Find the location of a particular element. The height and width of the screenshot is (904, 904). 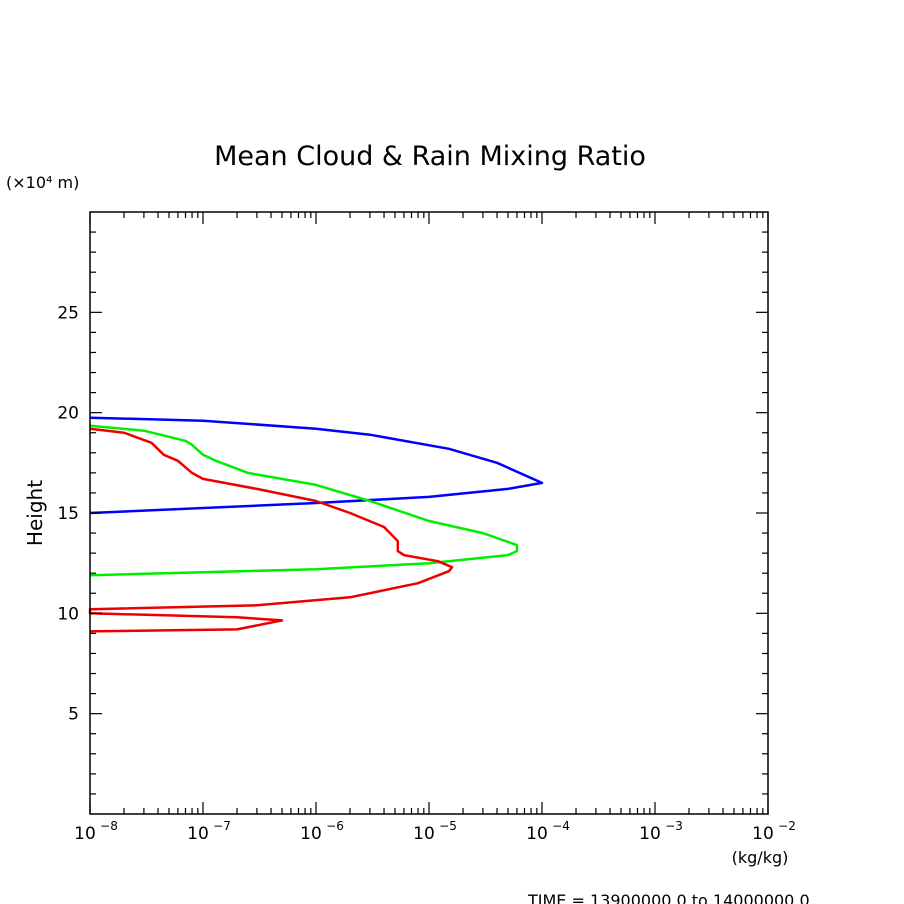

y-tick-label: 5 is located at coordinates (73, 715).